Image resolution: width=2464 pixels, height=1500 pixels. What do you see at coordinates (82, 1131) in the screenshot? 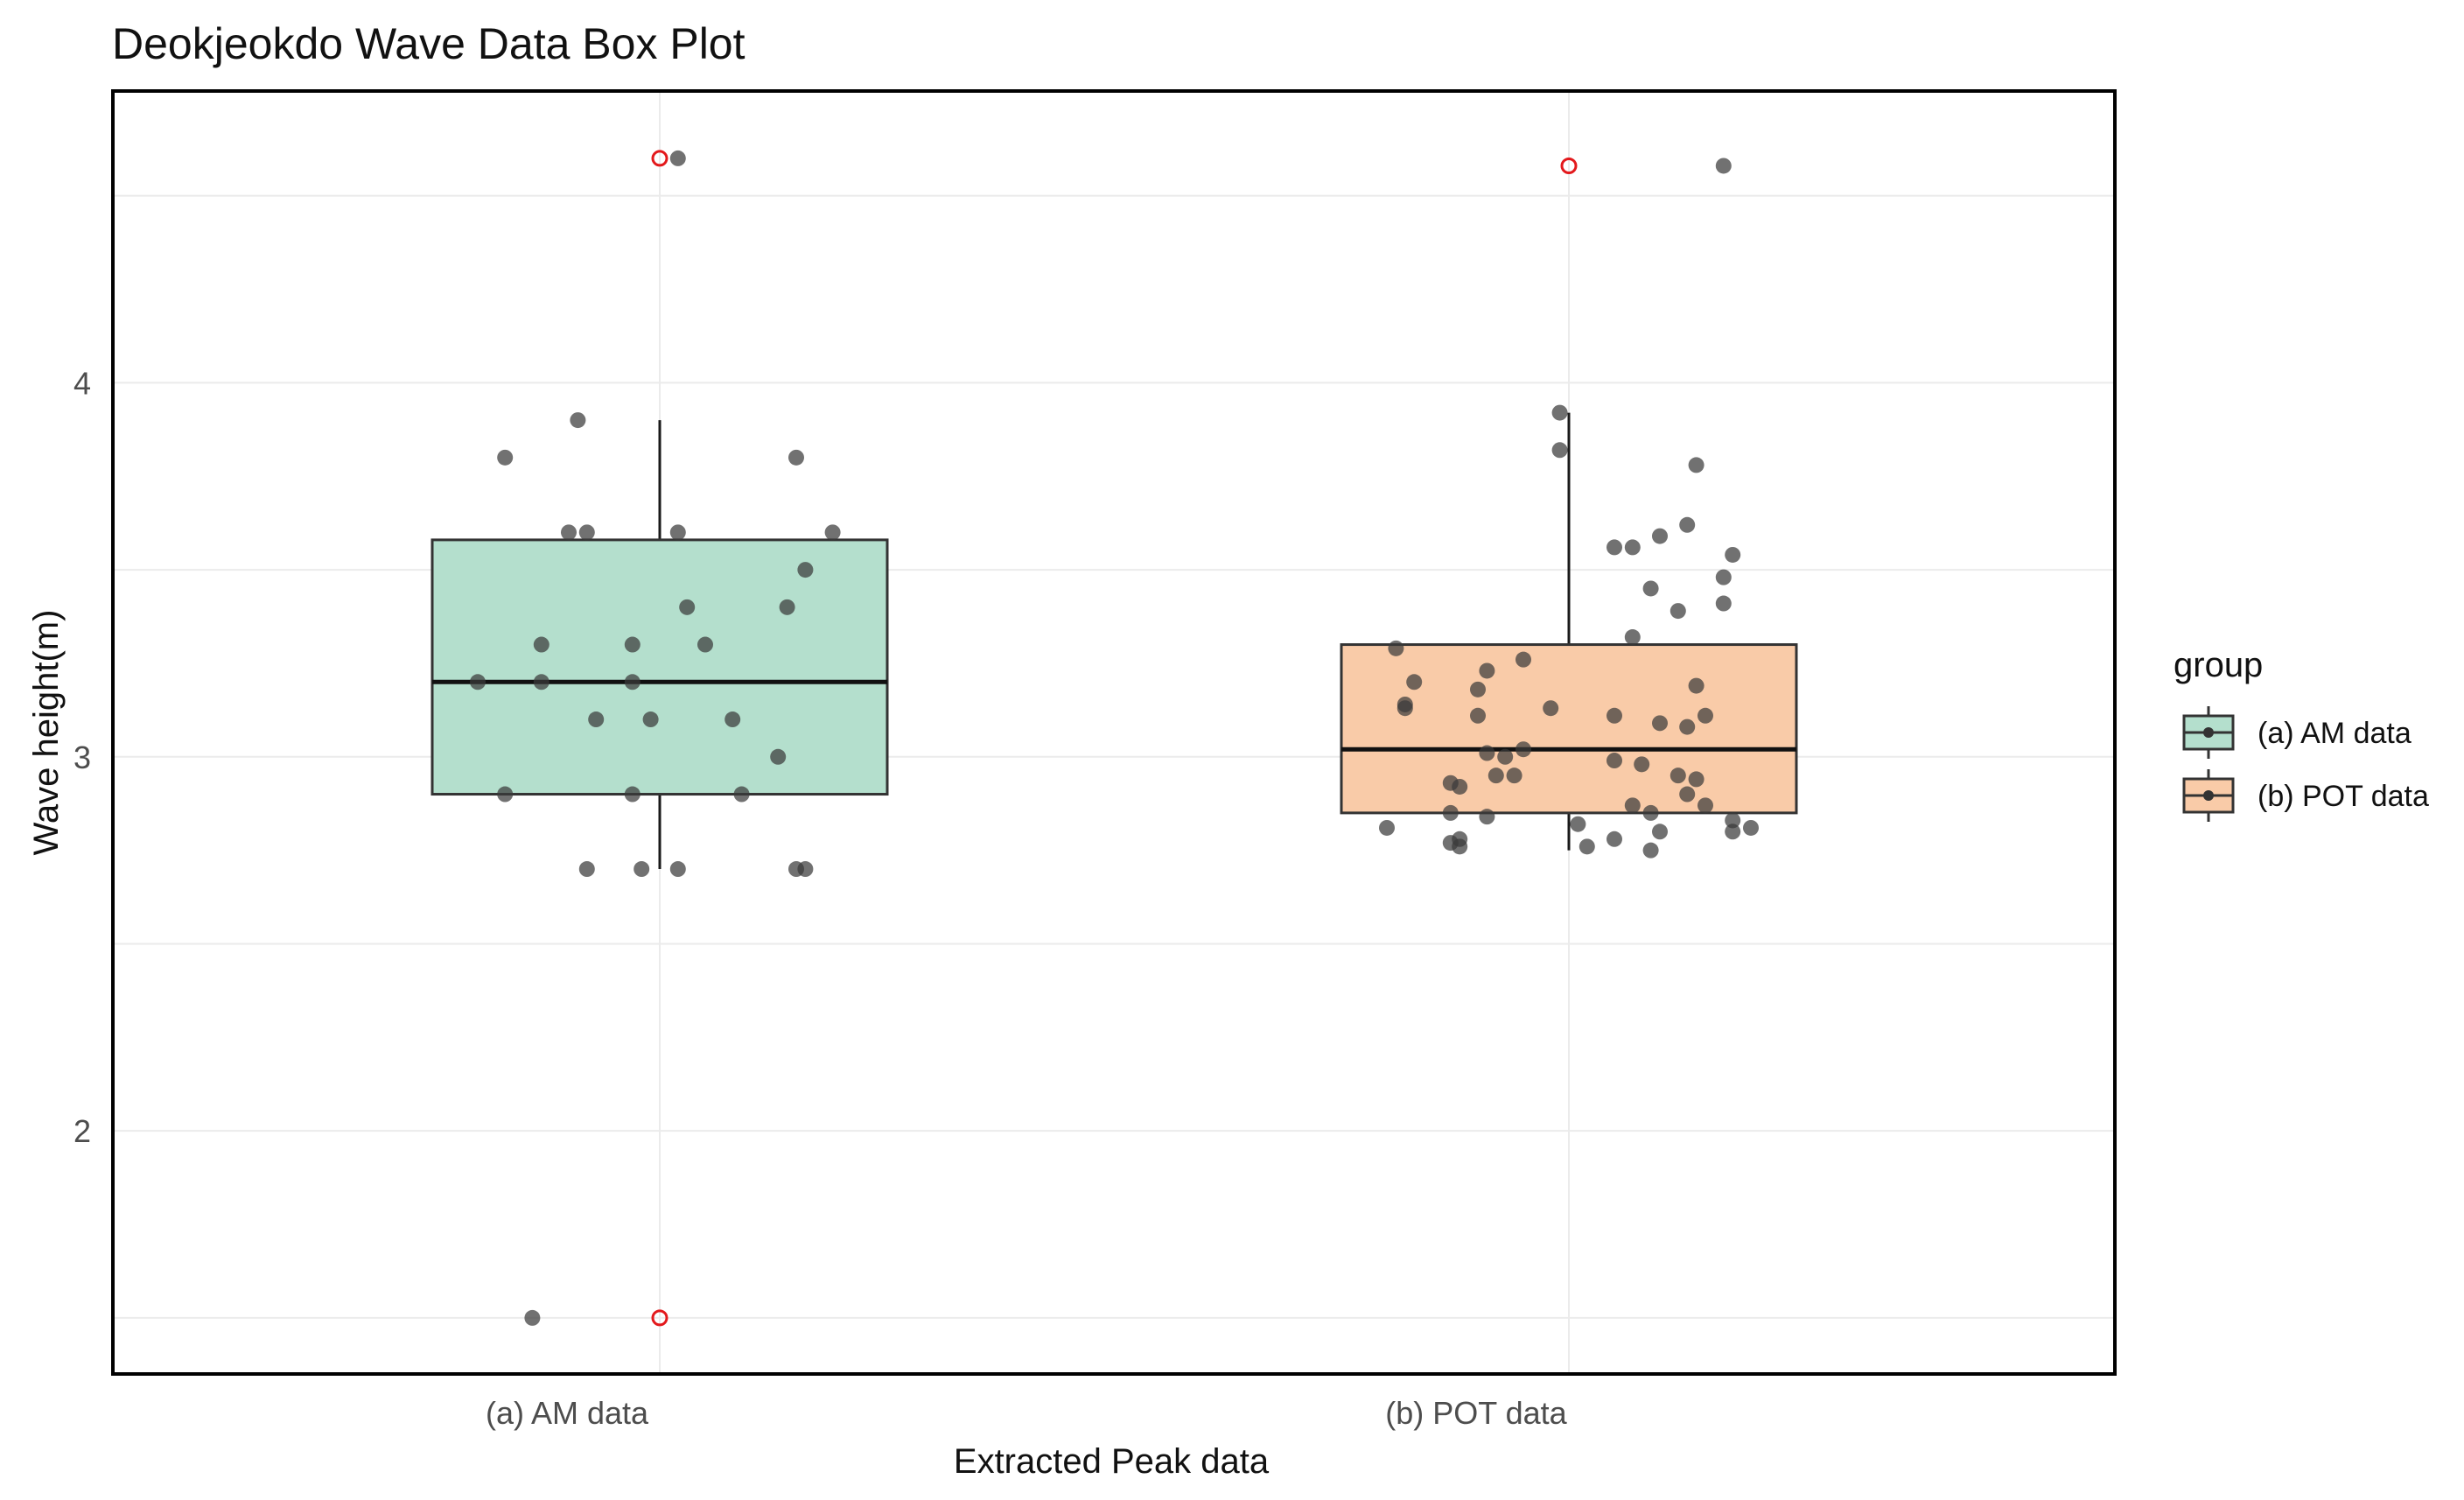
I see `y-tick-label: 2` at bounding box center [82, 1131].